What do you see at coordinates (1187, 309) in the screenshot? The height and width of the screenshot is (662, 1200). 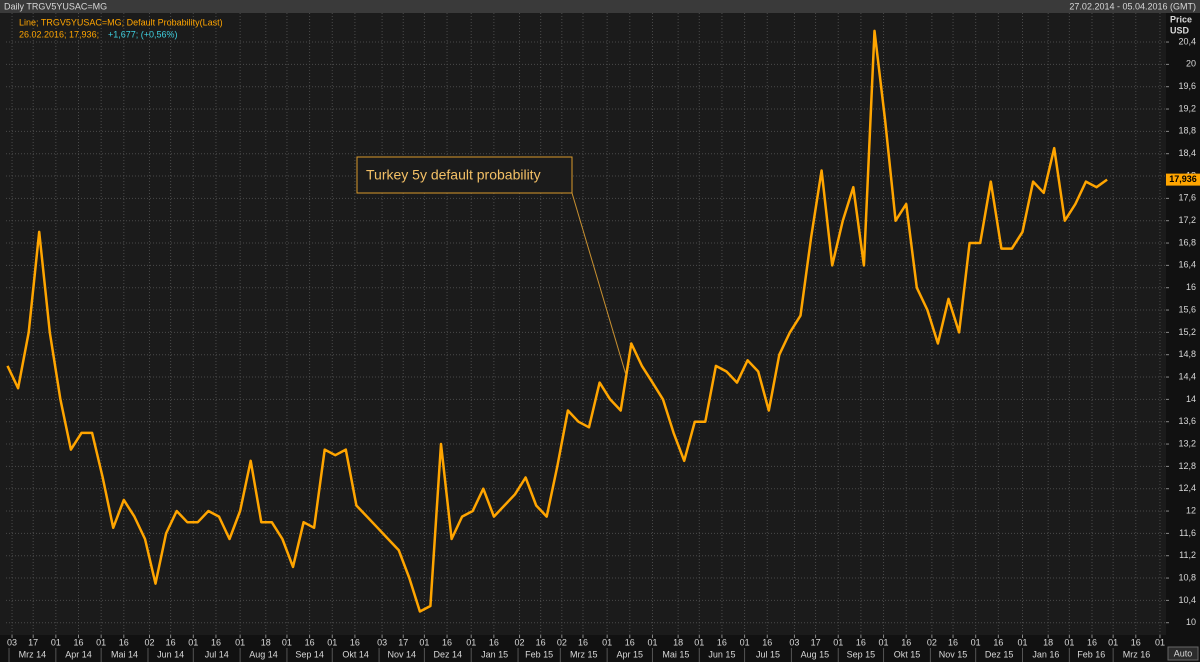 I see `y-tick-label: 15,6` at bounding box center [1187, 309].